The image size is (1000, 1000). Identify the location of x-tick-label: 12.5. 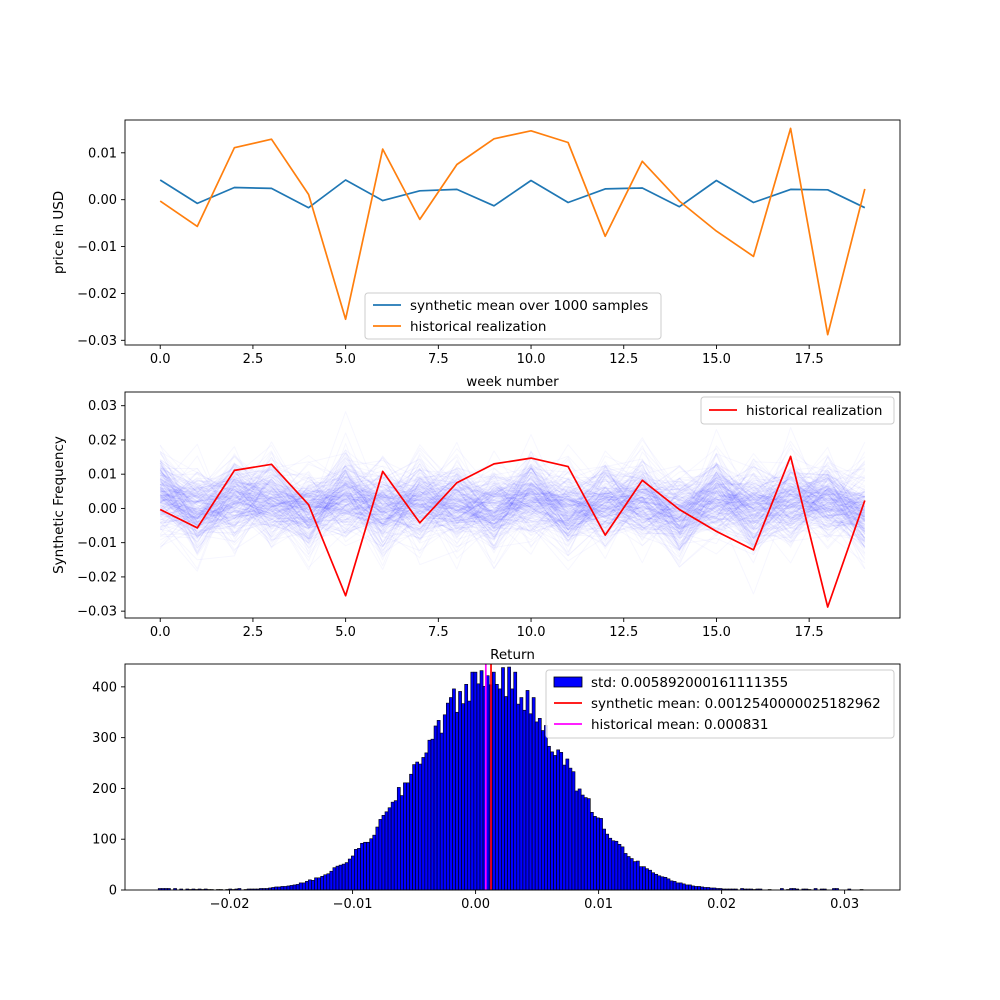
(623, 359).